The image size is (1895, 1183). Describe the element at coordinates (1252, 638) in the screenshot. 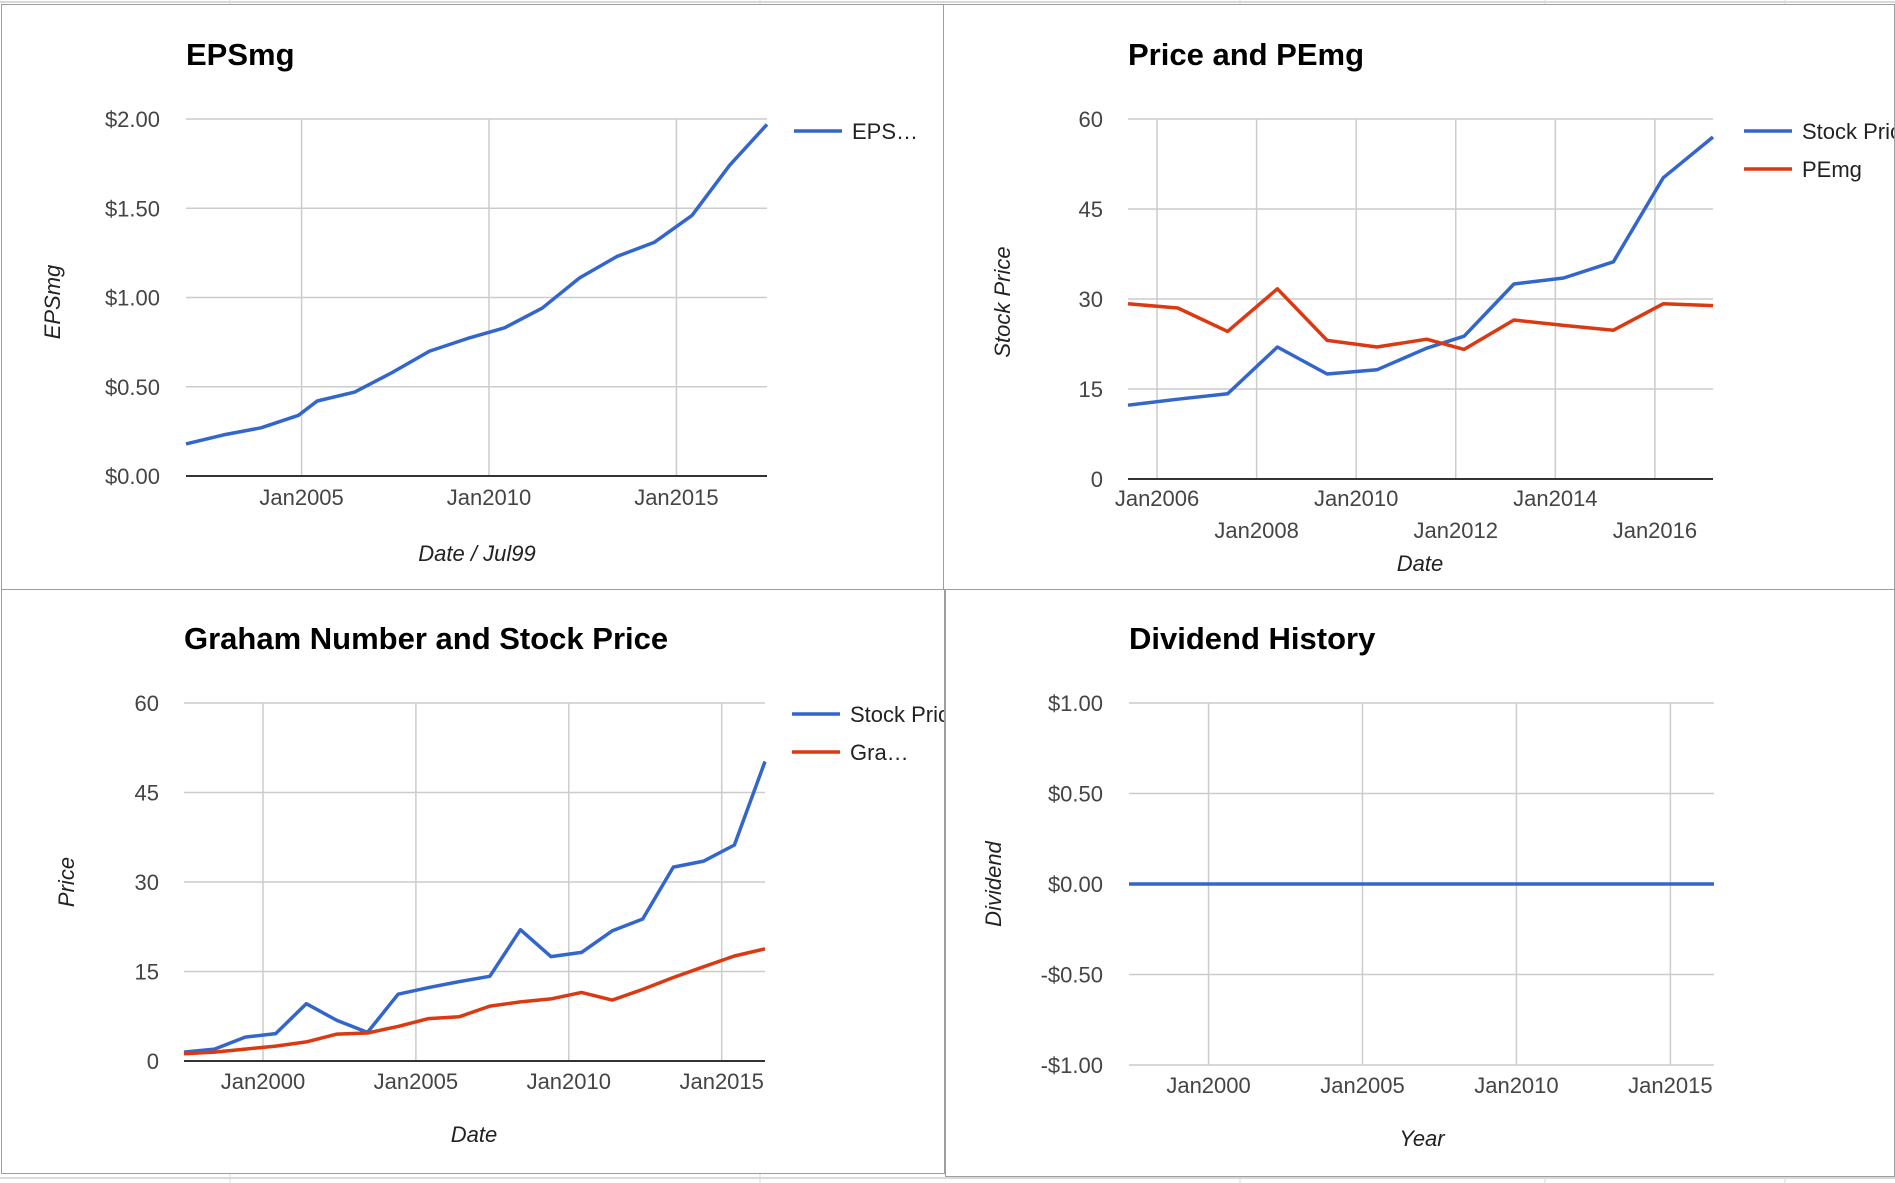

I see `chart-title: Dividend History` at that location.